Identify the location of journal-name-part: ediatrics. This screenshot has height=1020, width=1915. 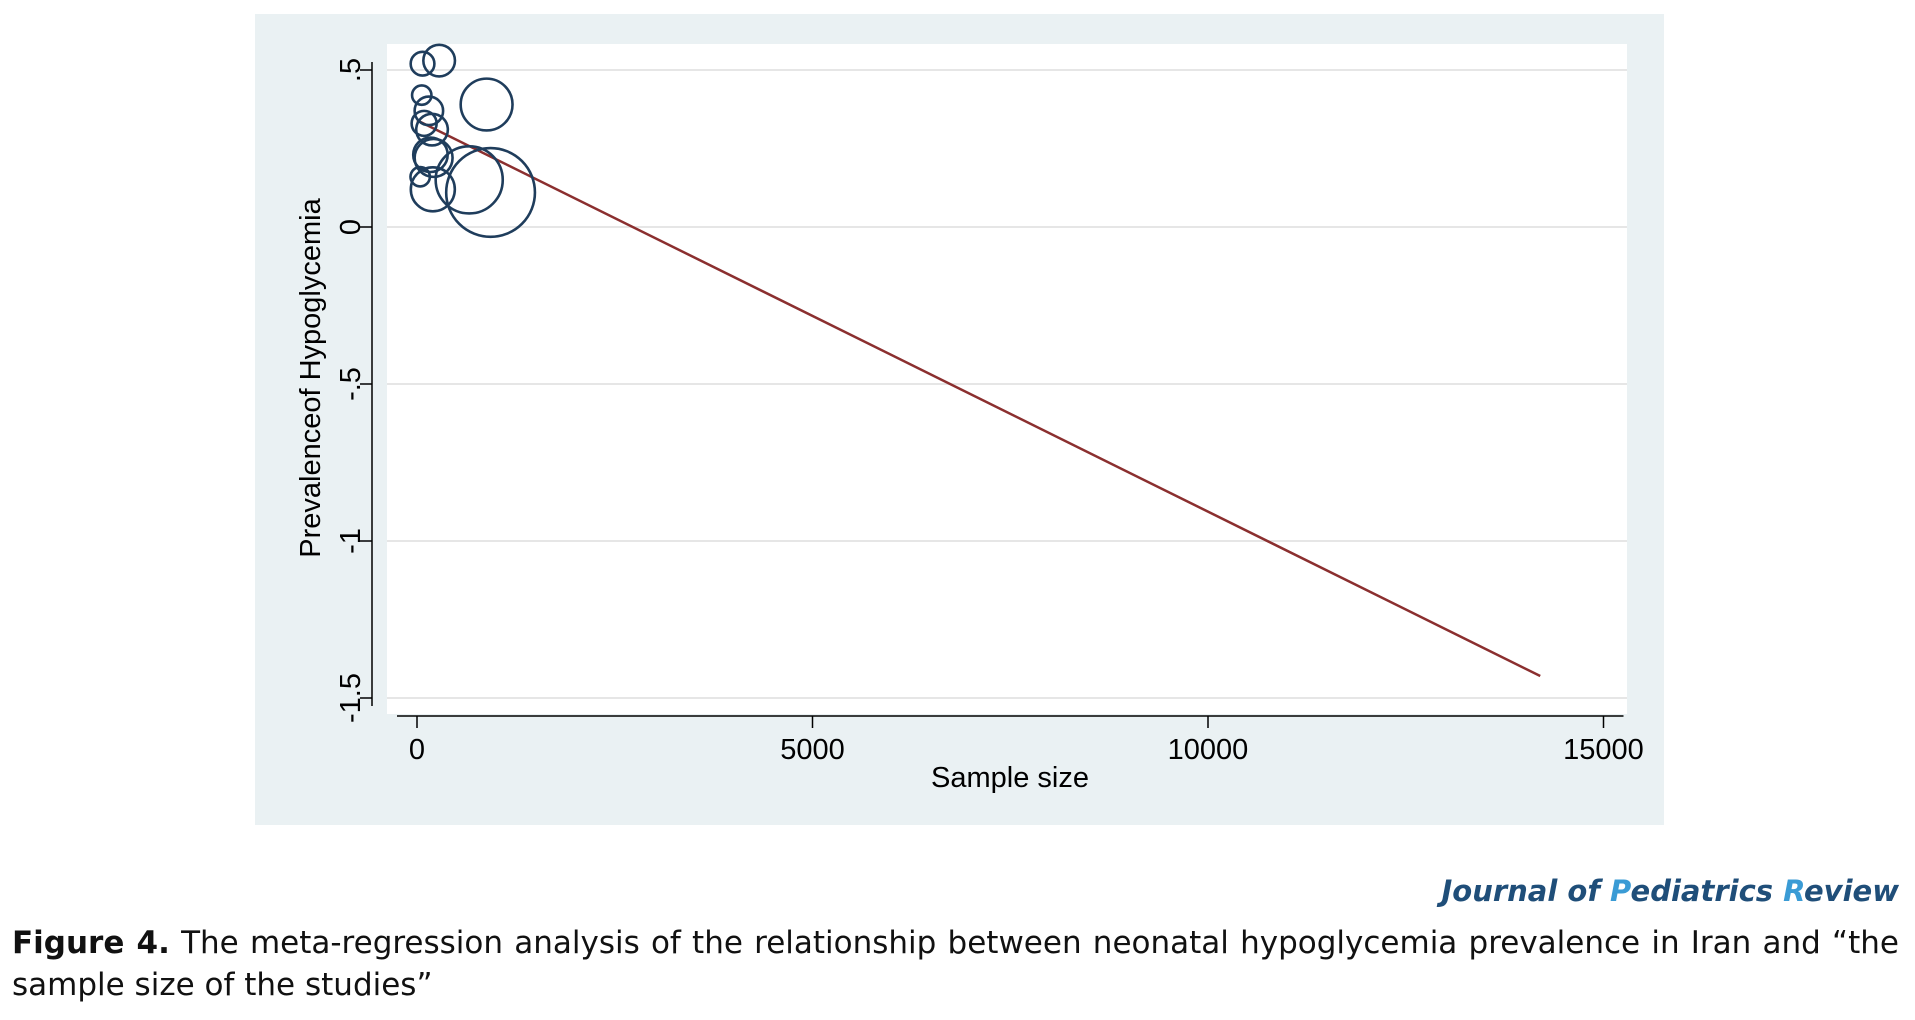
(1707, 891).